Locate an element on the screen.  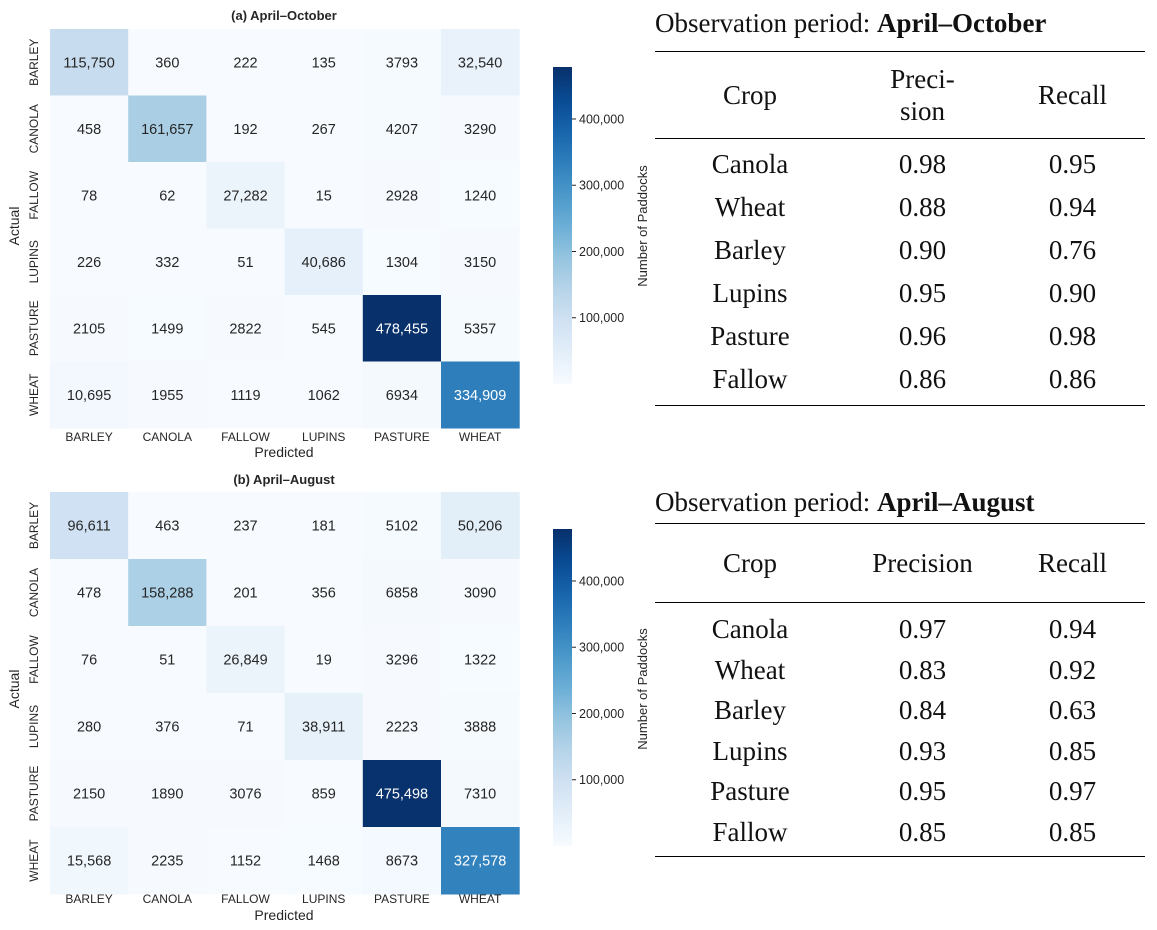
cell-value-label: 15,568 is located at coordinates (89, 862).